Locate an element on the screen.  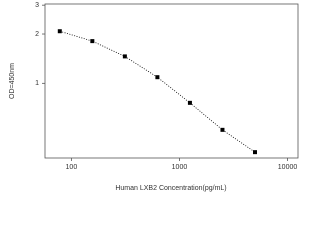
x-tick-label: 10000 is located at coordinates (288, 167).